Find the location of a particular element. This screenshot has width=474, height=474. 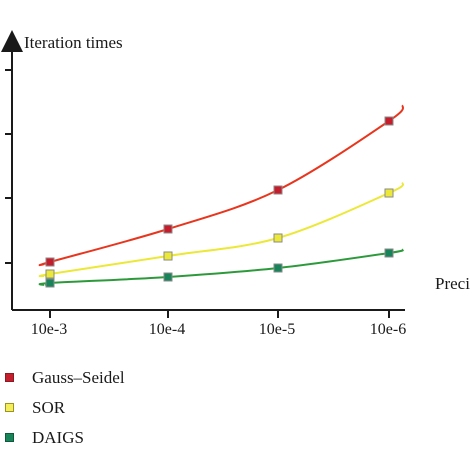

x-tick-label: 10e-5 is located at coordinates (277, 329).